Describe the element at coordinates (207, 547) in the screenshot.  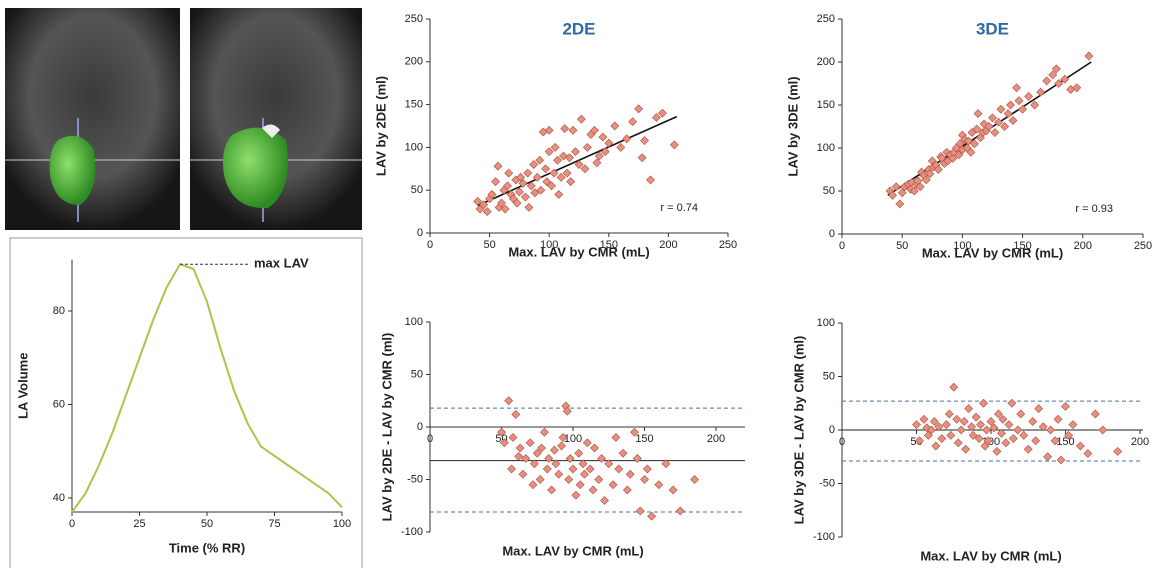
I see `x-axis-label: Time (% RR)` at that location.